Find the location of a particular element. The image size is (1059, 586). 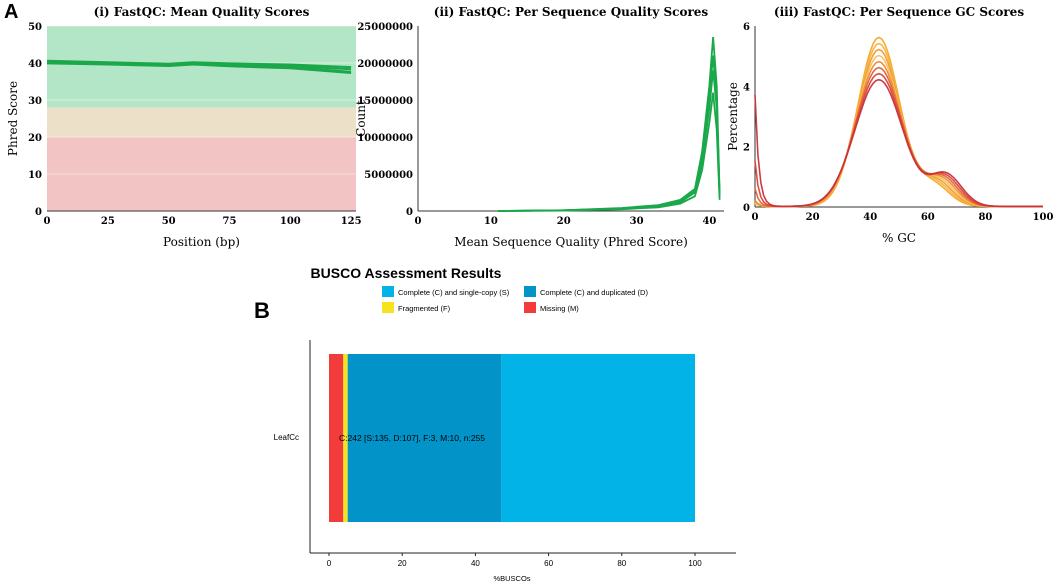

chart-title: (i) FastQC: Mean Quality Scores is located at coordinates (202, 12).